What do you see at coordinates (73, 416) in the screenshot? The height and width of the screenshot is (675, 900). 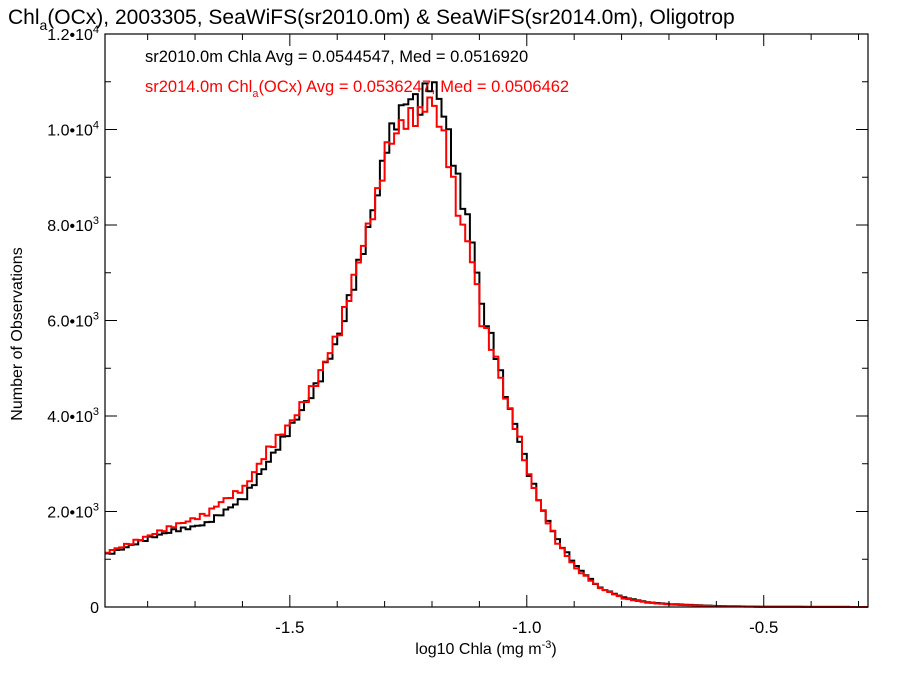 I see `y-tick-label: 4.0•103` at bounding box center [73, 416].